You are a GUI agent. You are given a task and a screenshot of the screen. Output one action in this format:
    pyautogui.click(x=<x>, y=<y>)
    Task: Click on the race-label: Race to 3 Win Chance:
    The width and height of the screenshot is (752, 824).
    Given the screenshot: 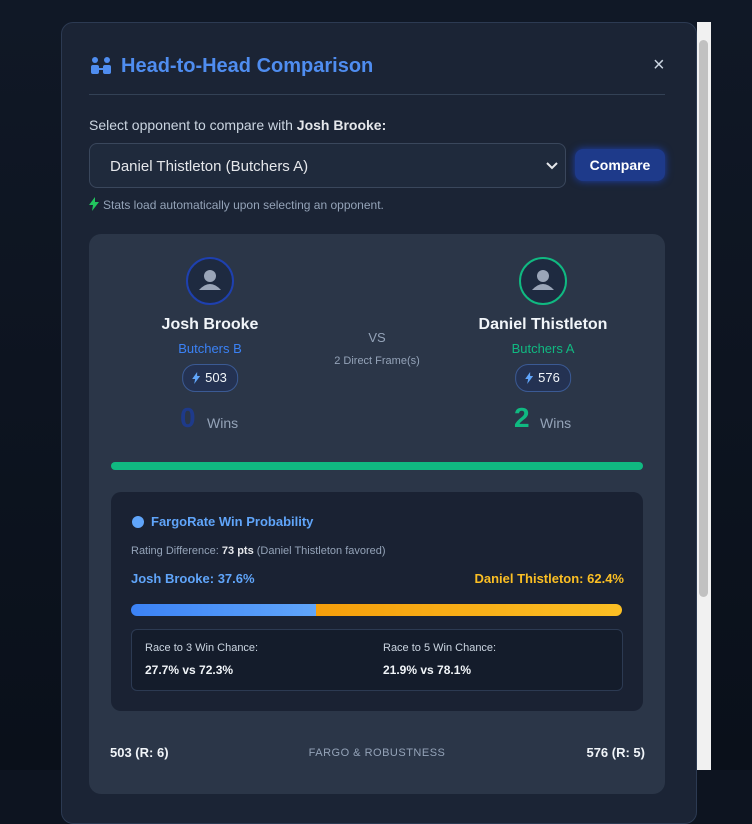 What is the action you would take?
    pyautogui.click(x=201, y=648)
    